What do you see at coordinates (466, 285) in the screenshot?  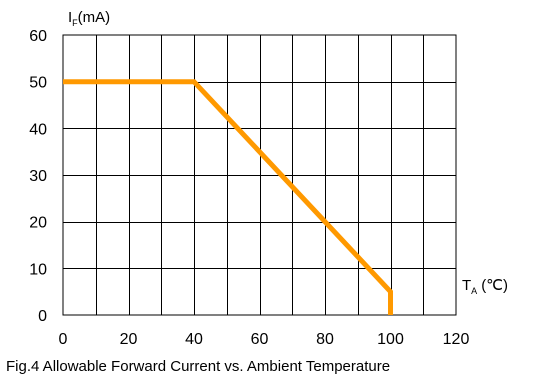 I see `x-axis-label-main: T` at bounding box center [466, 285].